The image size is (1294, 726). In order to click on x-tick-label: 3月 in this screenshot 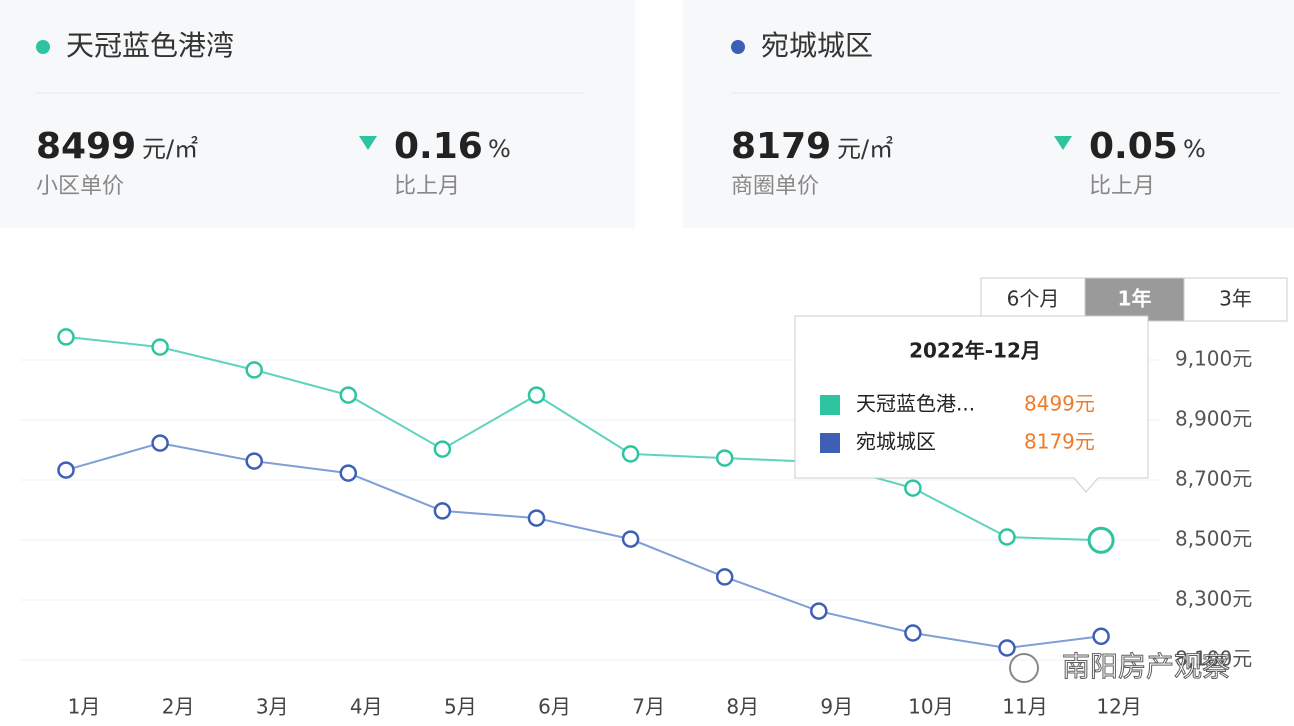, I will do `click(272, 707)`.